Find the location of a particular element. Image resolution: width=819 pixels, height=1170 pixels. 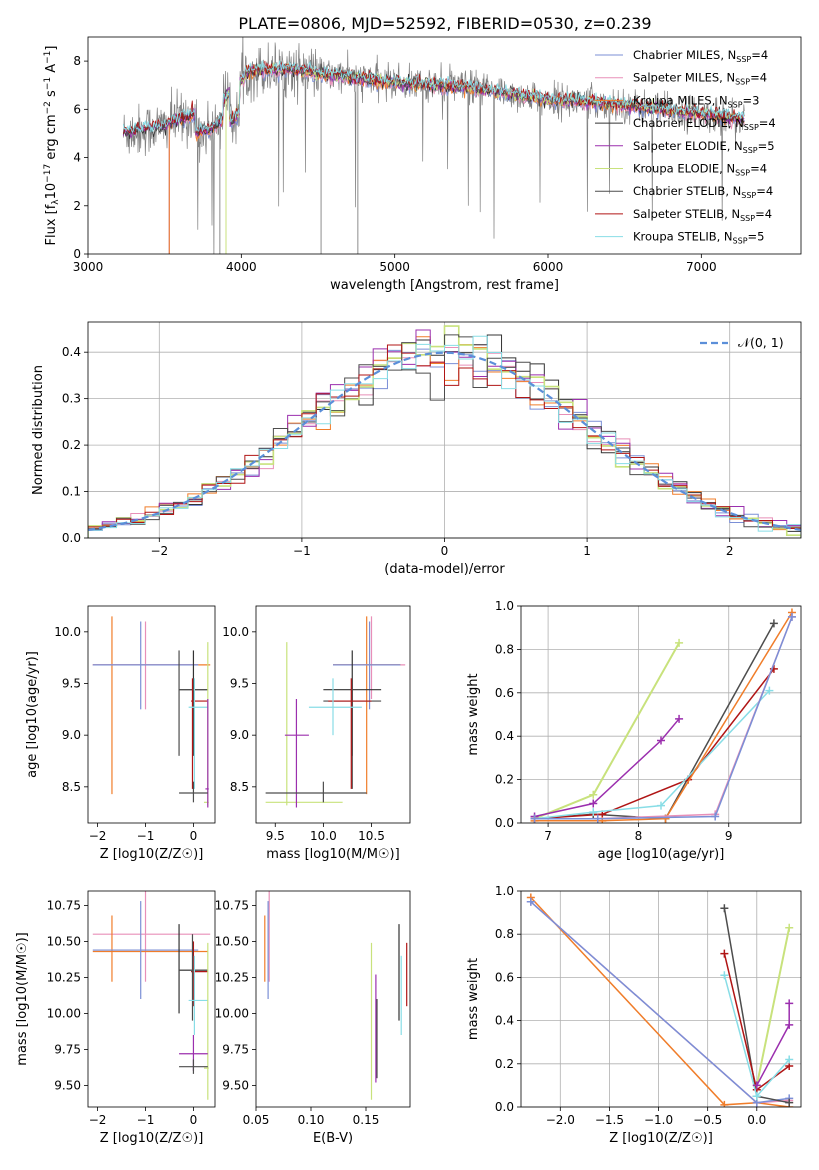

y-tick-label: 10.75 is located at coordinates (64, 905).